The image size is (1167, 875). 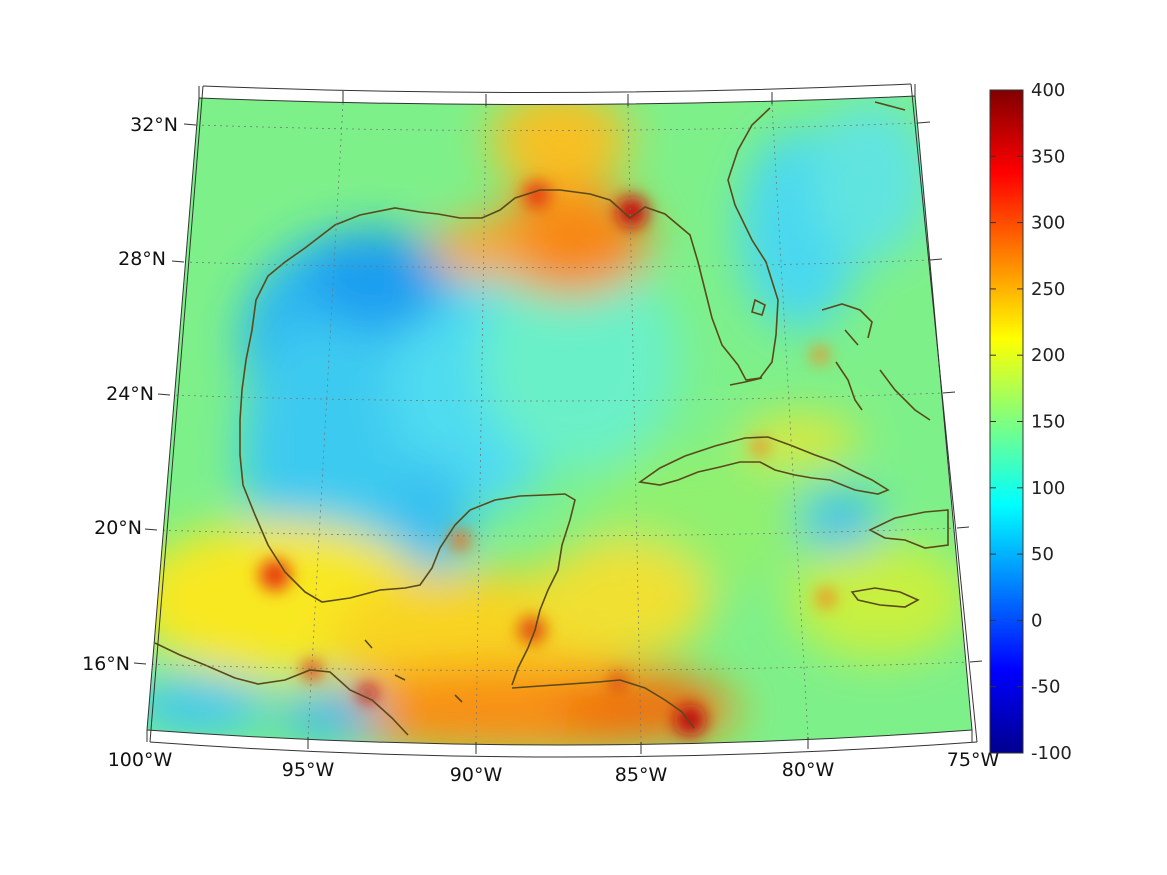 I want to click on lat-label-32n: 32°N, so click(x=154, y=125).